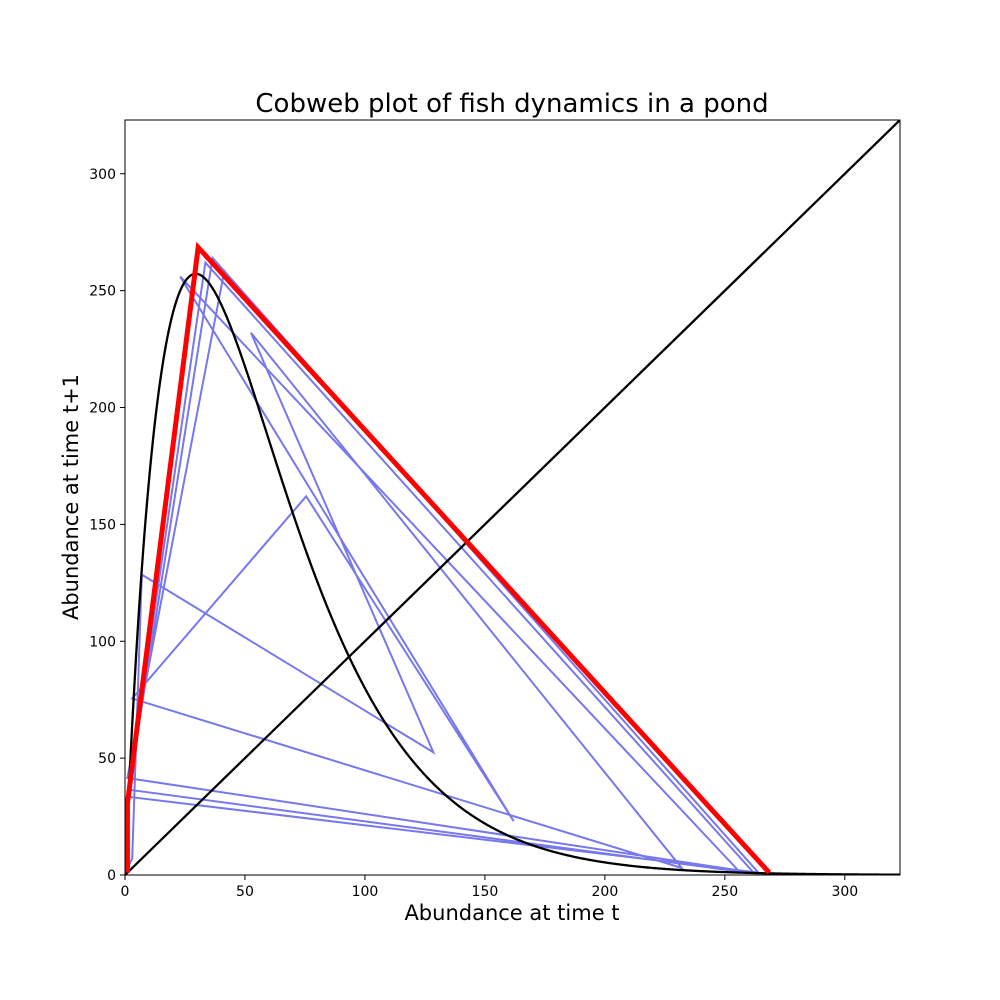  I want to click on y-tick-label: 50, so click(107, 759).